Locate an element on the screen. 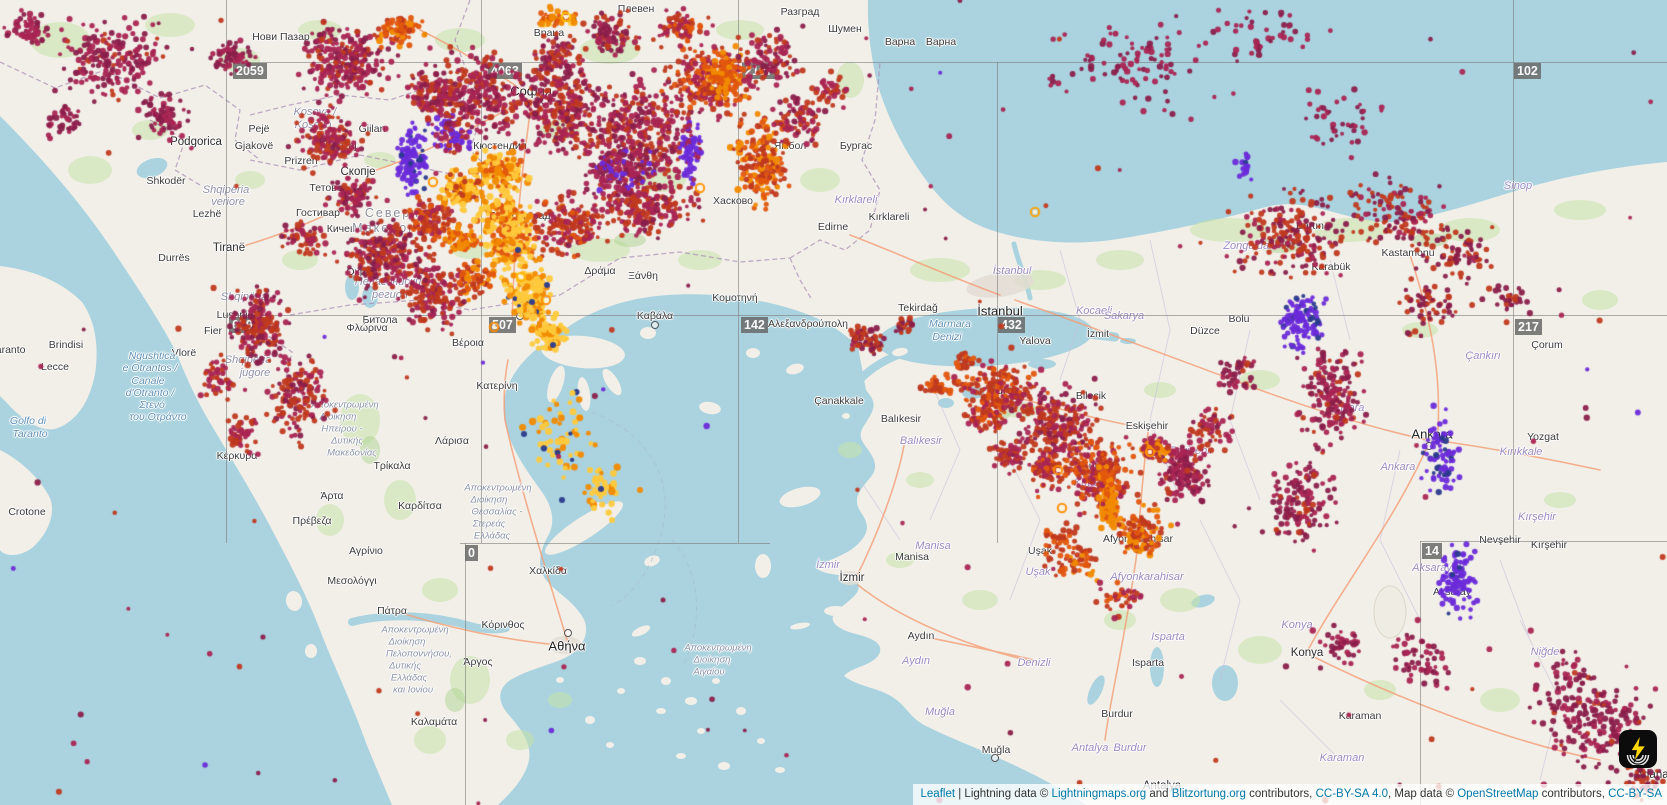  attribution-link: CC-BY-SA is located at coordinates (1635, 794).